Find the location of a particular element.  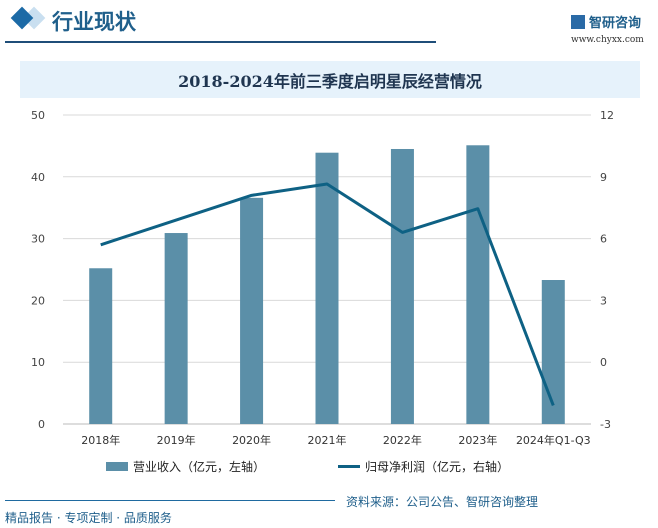

y-right-tick-label: 6 is located at coordinates (603, 239).